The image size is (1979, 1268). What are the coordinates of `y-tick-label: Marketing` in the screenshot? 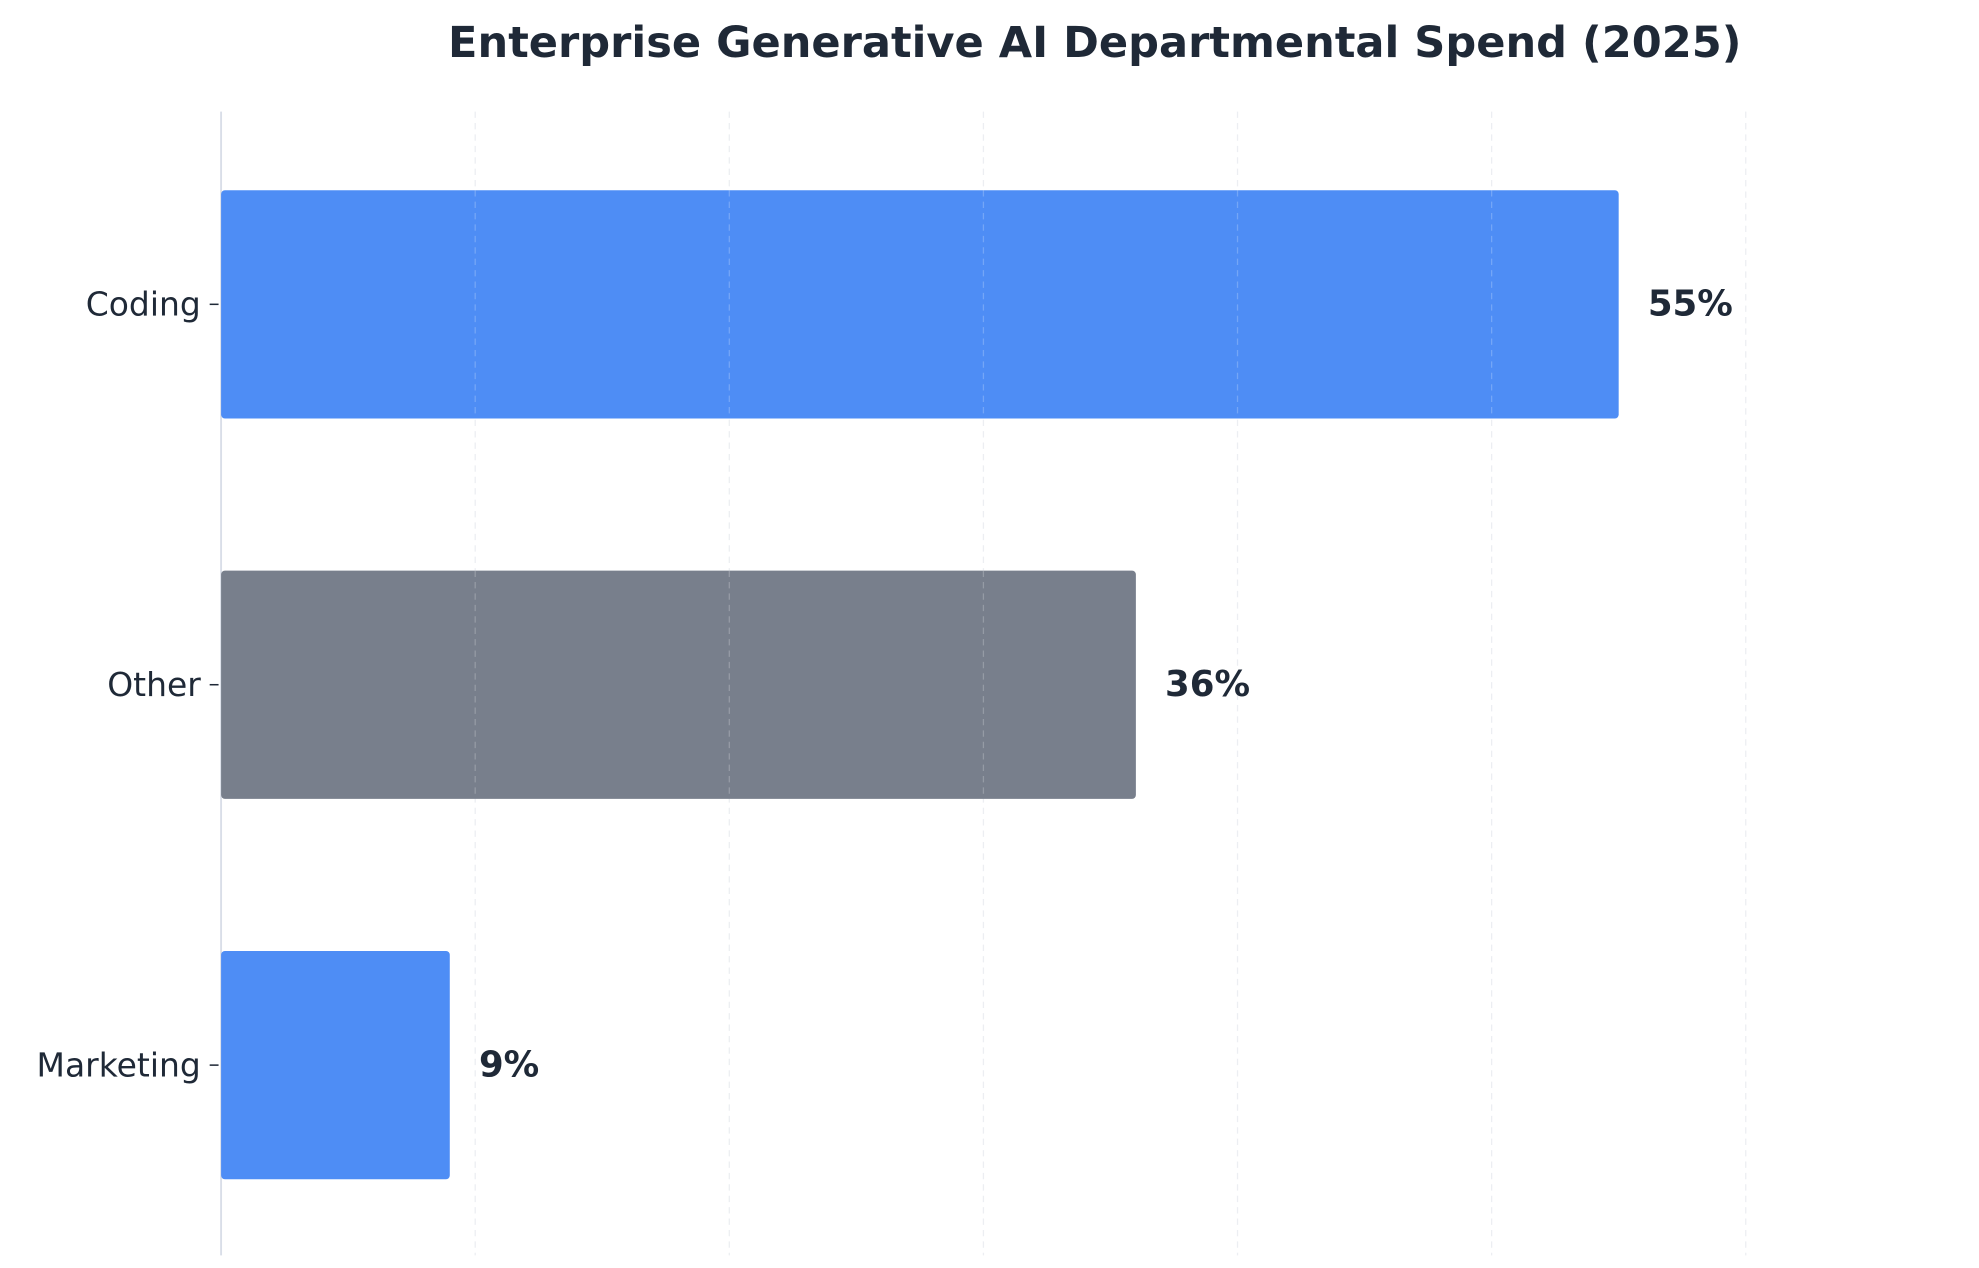 It's located at (119, 1065).